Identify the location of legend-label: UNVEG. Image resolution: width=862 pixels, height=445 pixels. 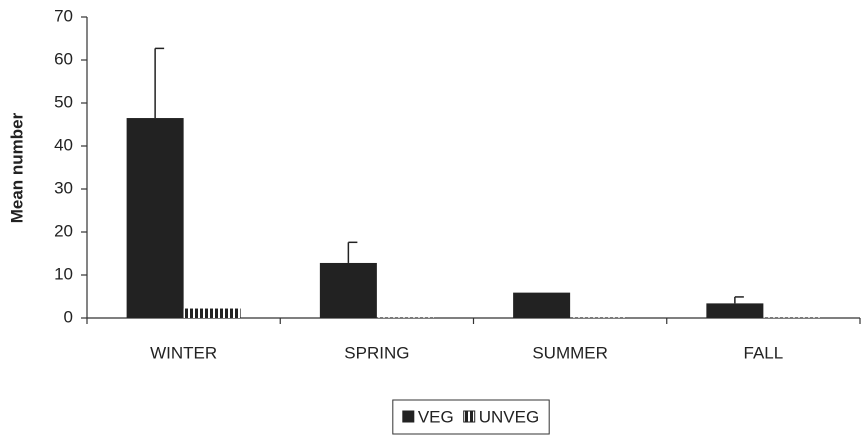
(509, 416).